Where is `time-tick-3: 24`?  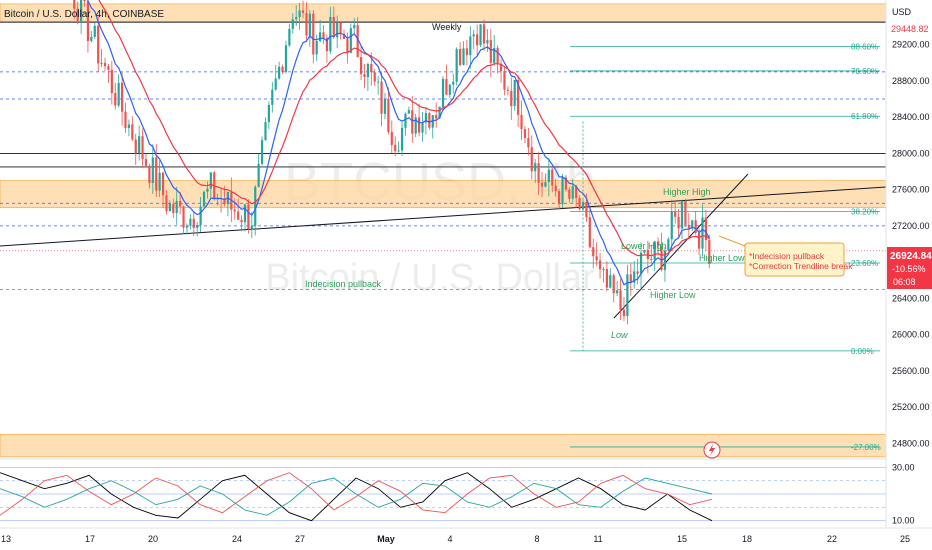 time-tick-3: 24 is located at coordinates (237, 539).